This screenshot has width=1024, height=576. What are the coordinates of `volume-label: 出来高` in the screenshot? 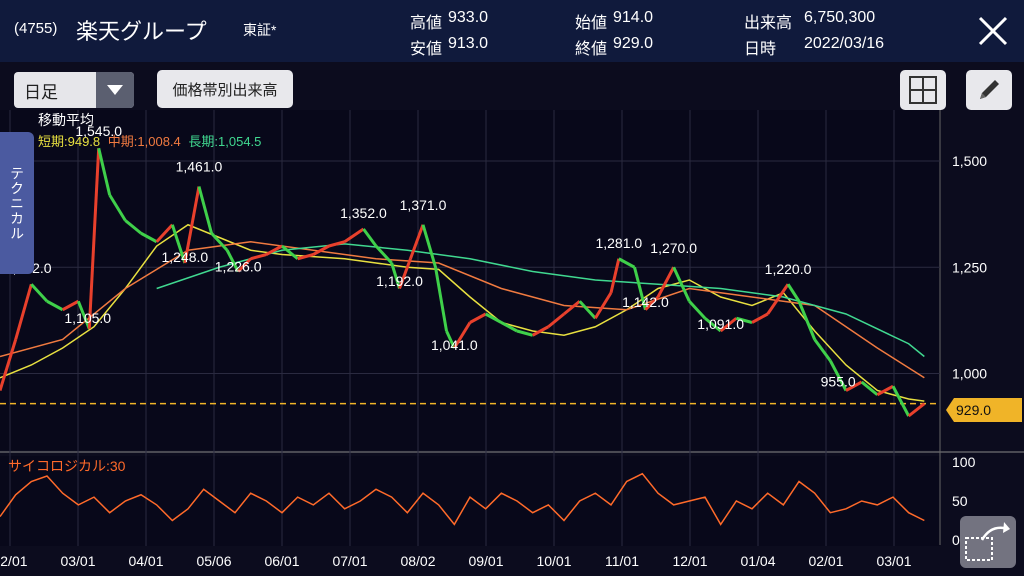 It's located at (768, 23).